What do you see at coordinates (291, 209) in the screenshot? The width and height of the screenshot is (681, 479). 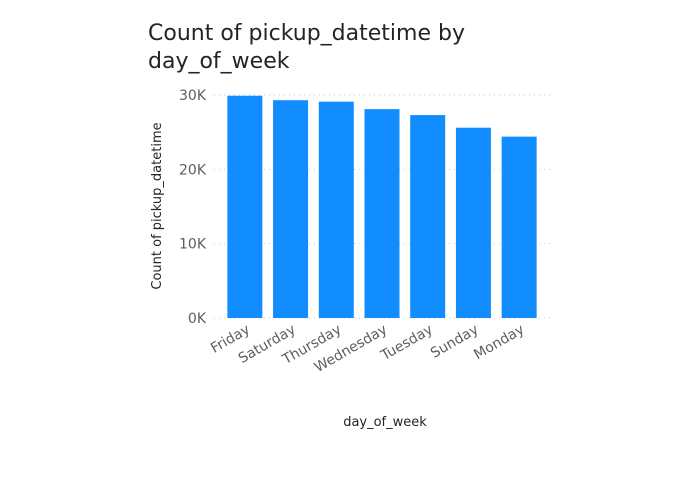 I see `bar-saturday` at bounding box center [291, 209].